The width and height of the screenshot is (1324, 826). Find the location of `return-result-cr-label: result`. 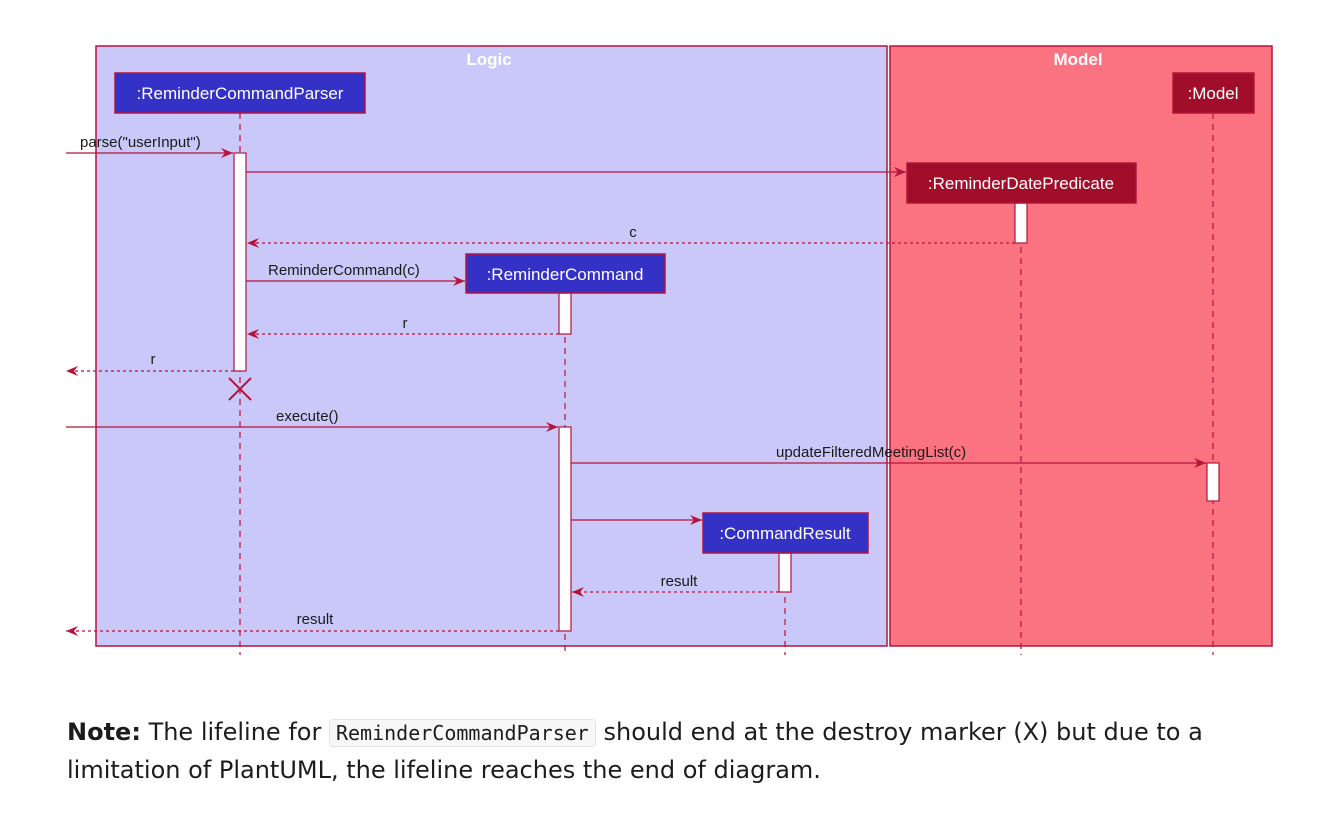

return-result-cr-label: result is located at coordinates (680, 581).